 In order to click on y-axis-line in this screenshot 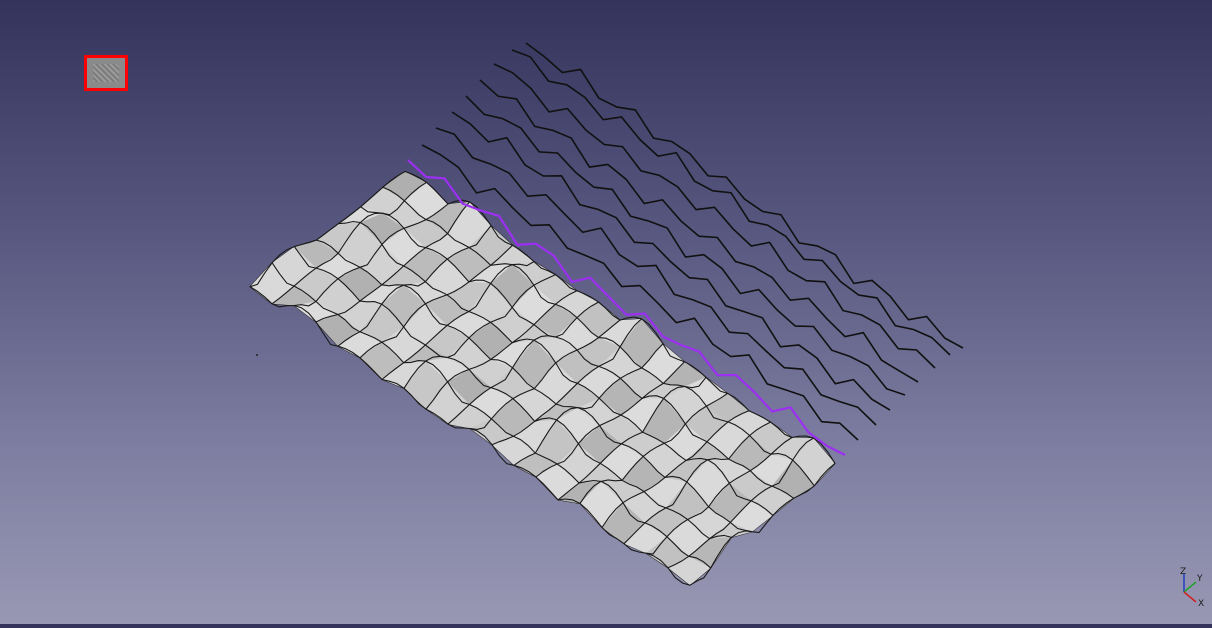, I will do `click(1190, 587)`.